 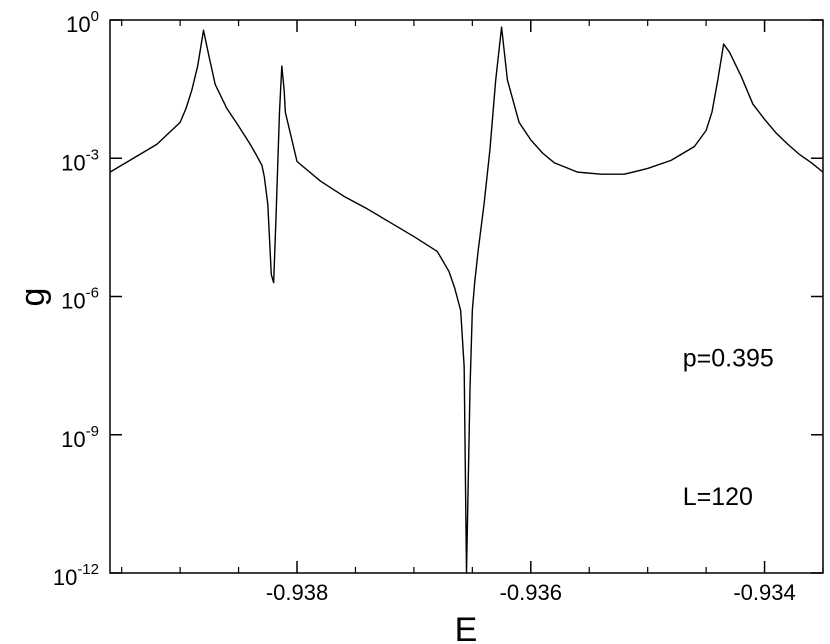 I want to click on y-tick-label: 10⁻³, so click(x=80, y=160).